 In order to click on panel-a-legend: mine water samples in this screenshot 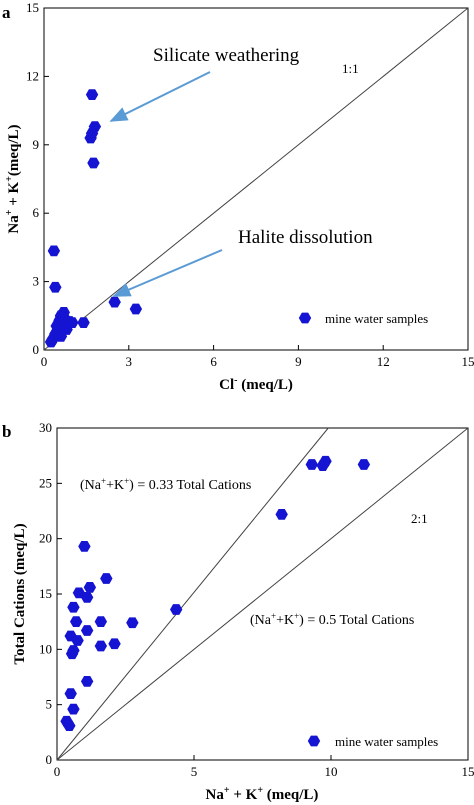, I will do `click(363, 318)`.